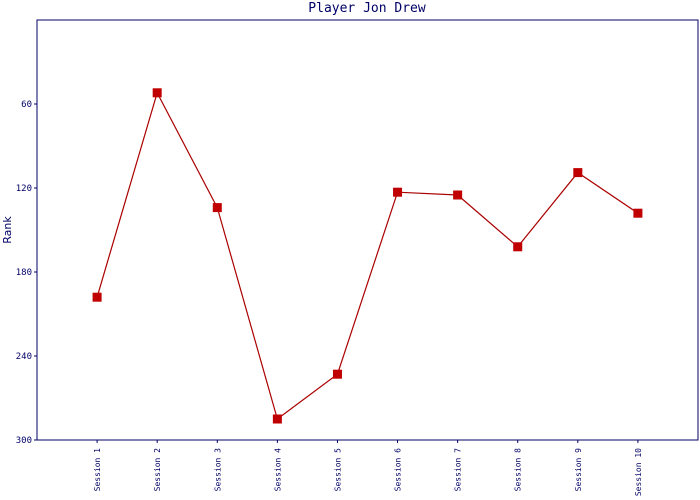 Image resolution: width=700 pixels, height=500 pixels. I want to click on x-tick-label: Session 2, so click(157, 470).